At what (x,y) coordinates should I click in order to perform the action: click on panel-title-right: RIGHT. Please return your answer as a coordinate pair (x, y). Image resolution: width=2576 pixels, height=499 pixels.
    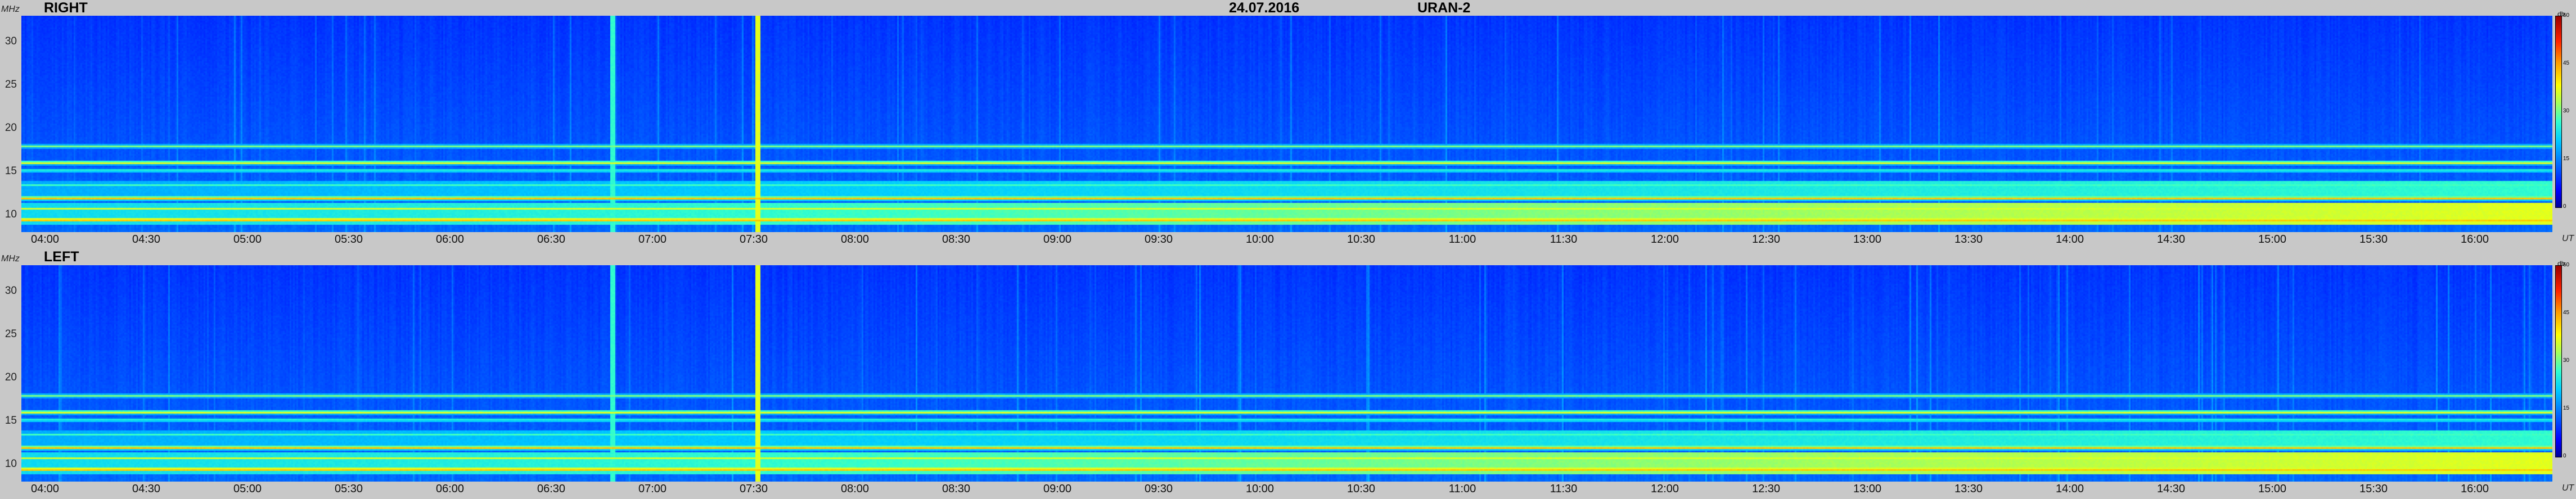
    Looking at the image, I should click on (66, 8).